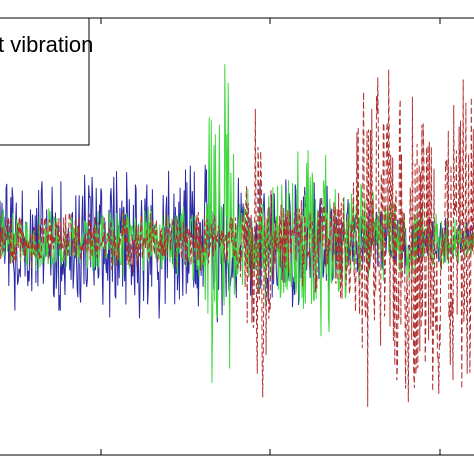 Image resolution: width=474 pixels, height=474 pixels. What do you see at coordinates (46, 44) in the screenshot?
I see `legend-entry-label: t vibration` at bounding box center [46, 44].